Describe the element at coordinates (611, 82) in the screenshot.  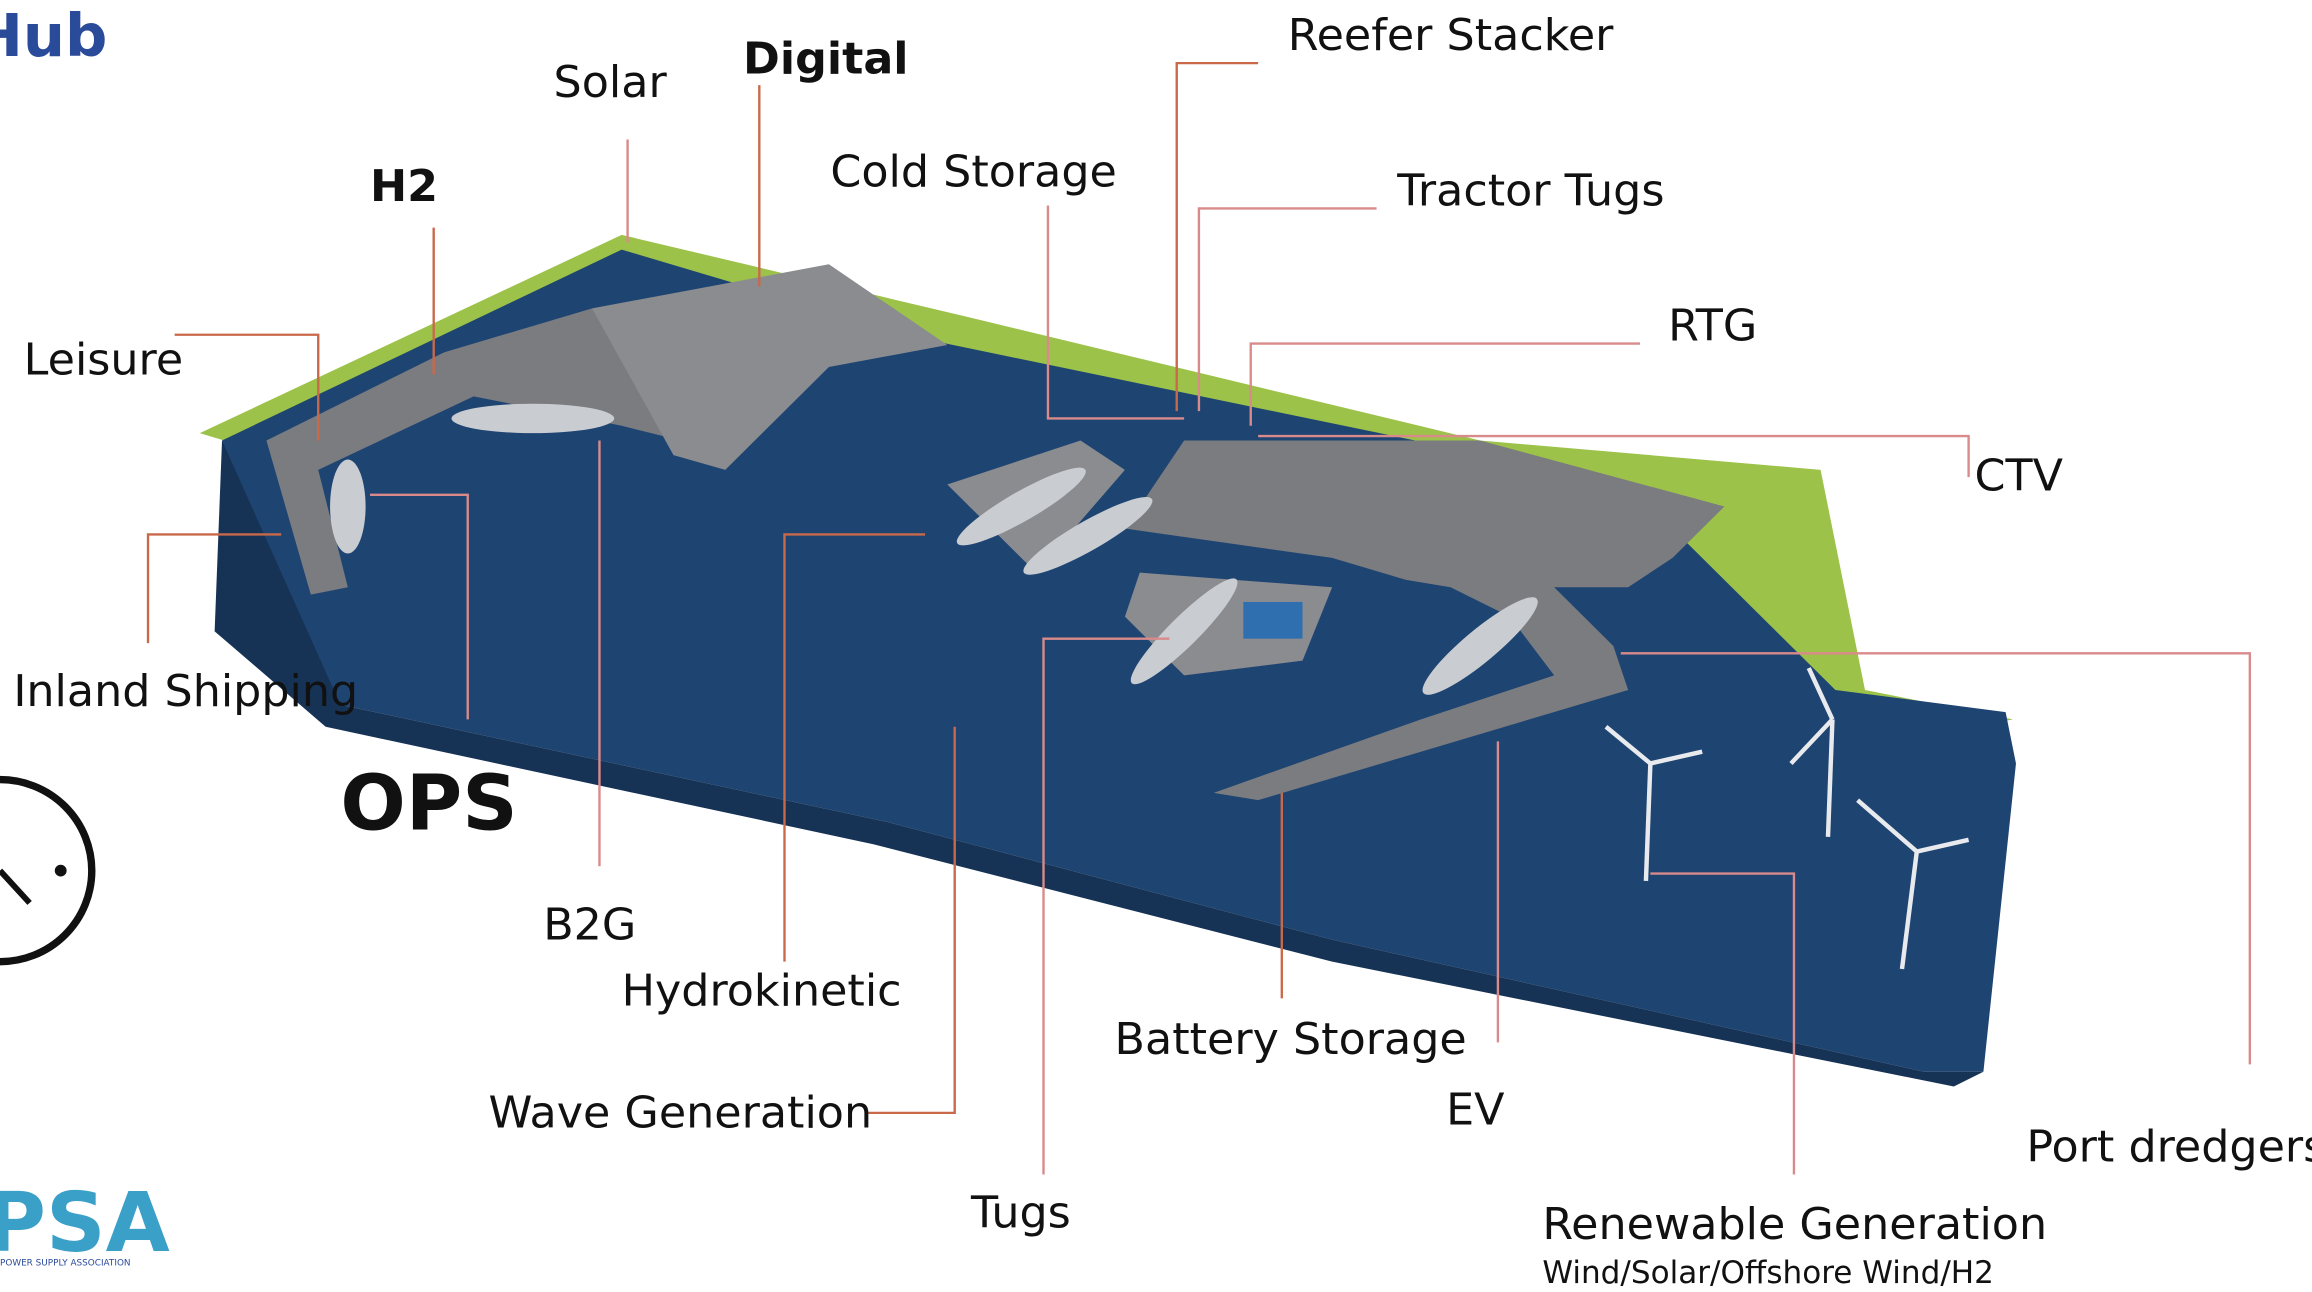
I see `label: Solar` at that location.